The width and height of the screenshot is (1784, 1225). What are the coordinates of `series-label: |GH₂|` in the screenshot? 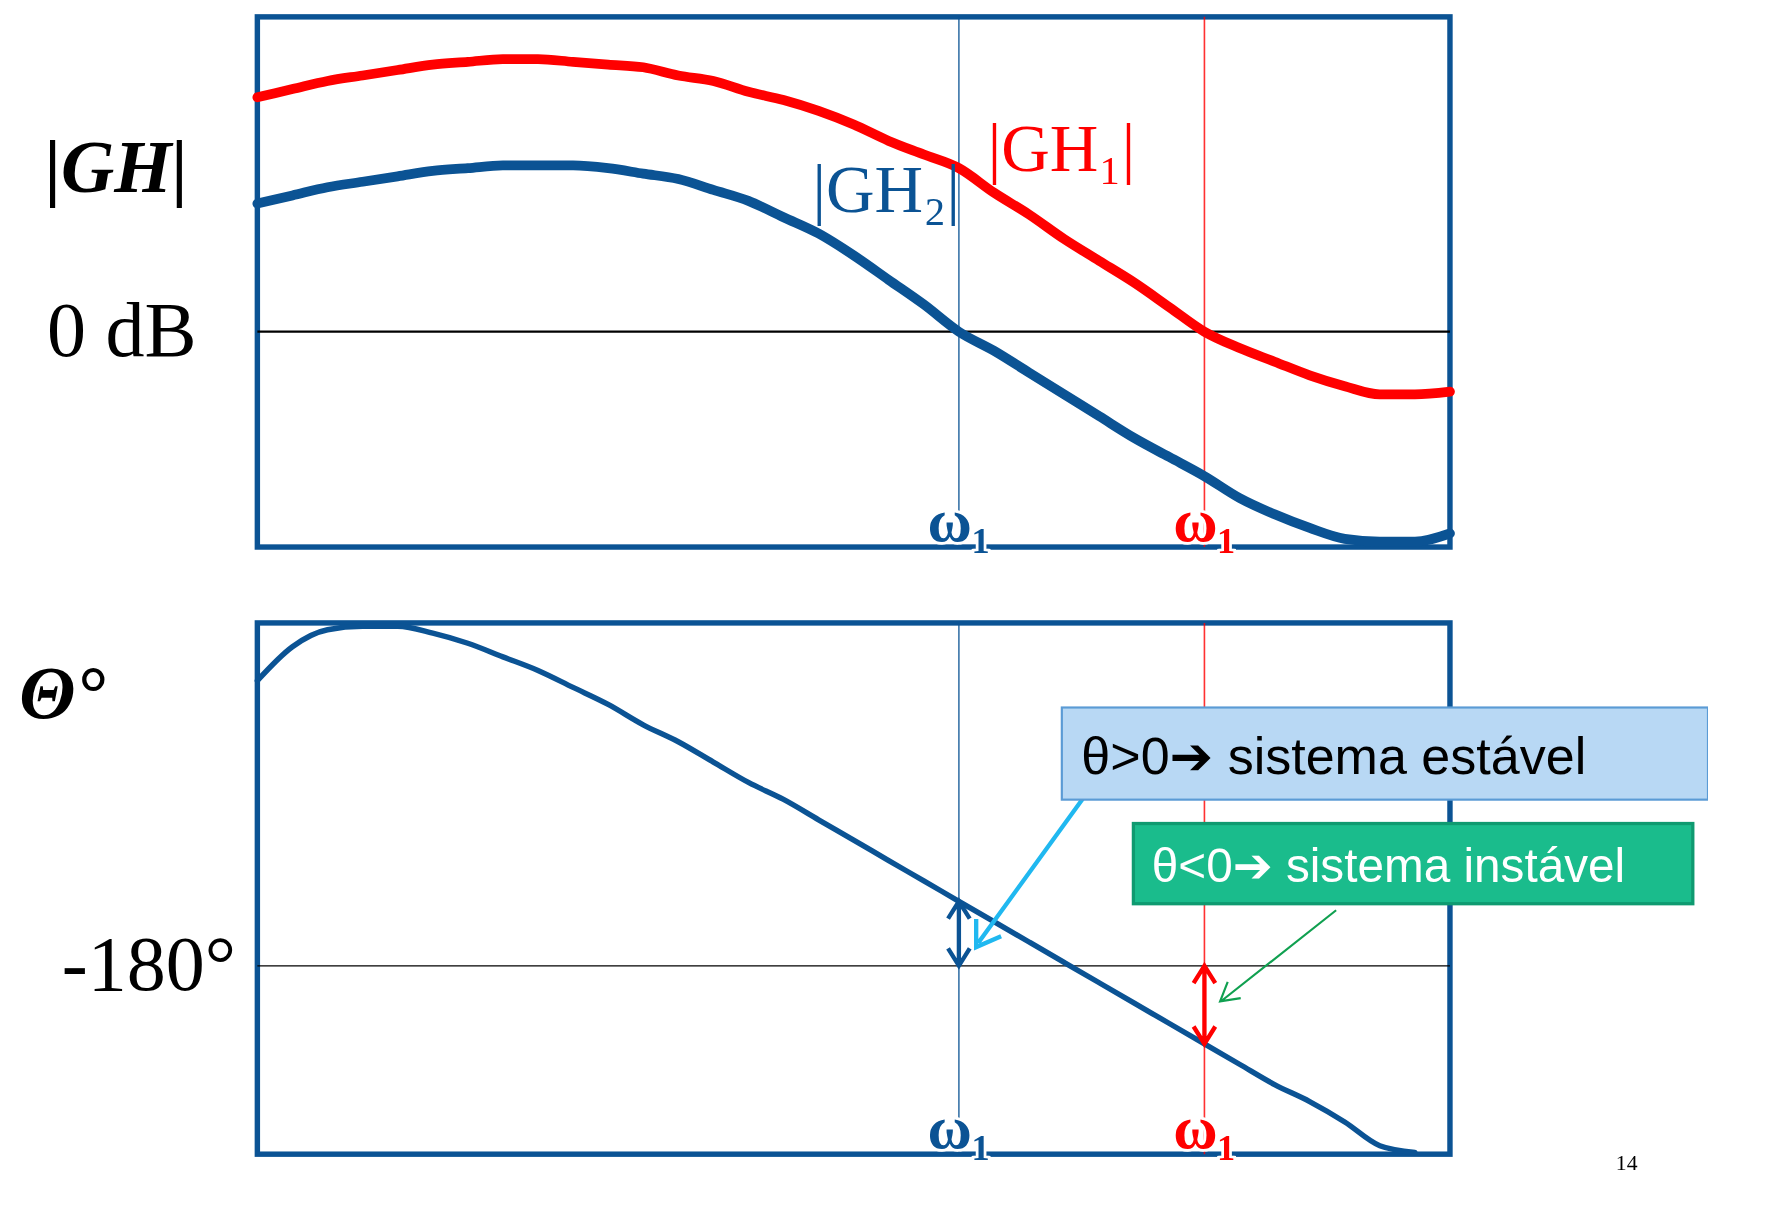 It's located at (886, 190).